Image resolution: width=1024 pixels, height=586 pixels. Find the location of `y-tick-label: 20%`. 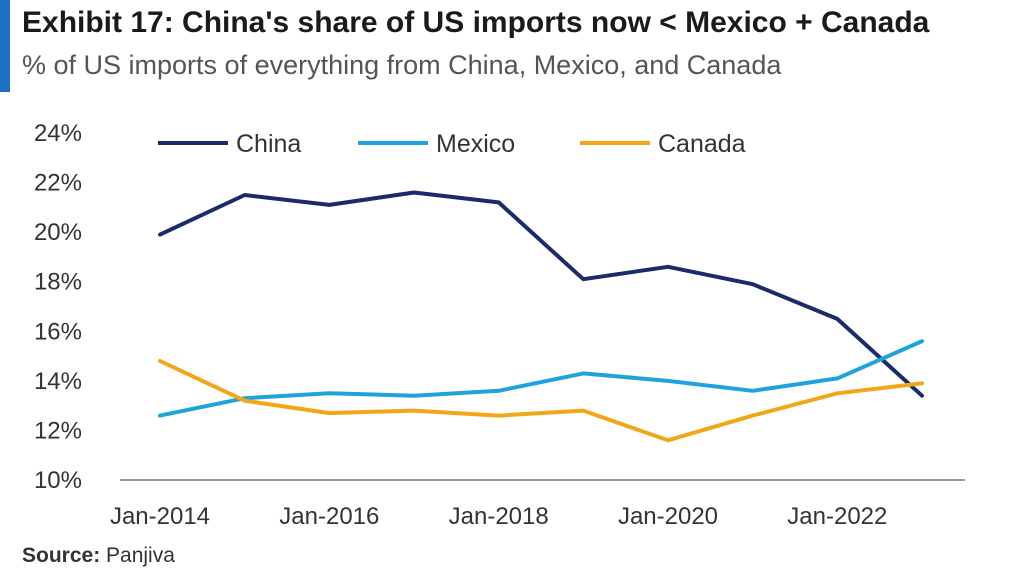

y-tick-label: 20% is located at coordinates (58, 232).